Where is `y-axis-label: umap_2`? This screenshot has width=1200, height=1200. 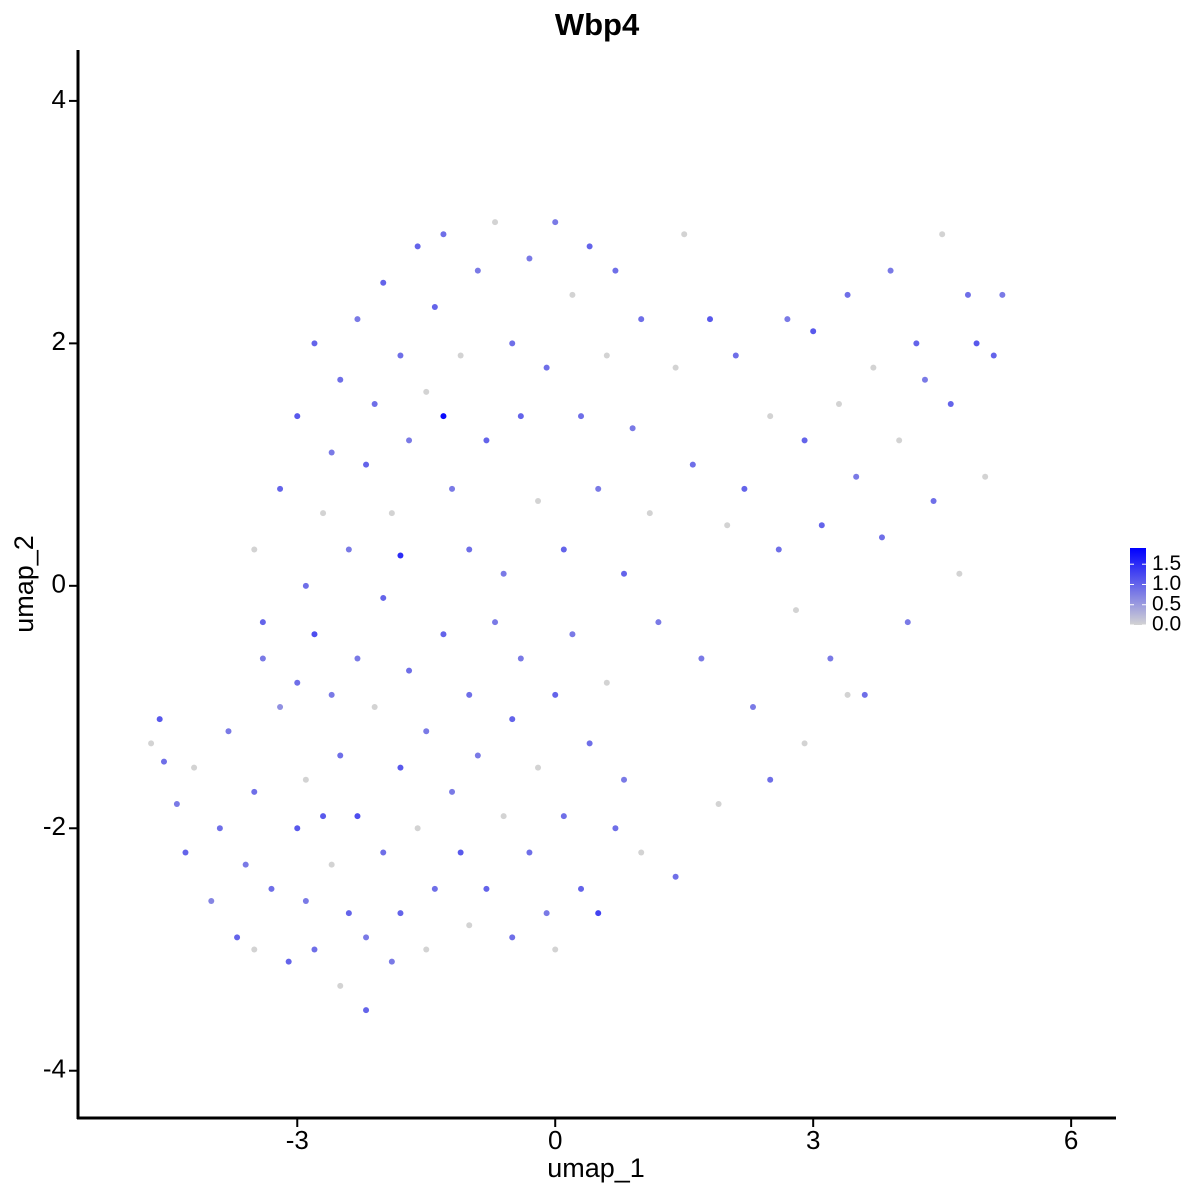
y-axis-label: umap_2 is located at coordinates (24, 584).